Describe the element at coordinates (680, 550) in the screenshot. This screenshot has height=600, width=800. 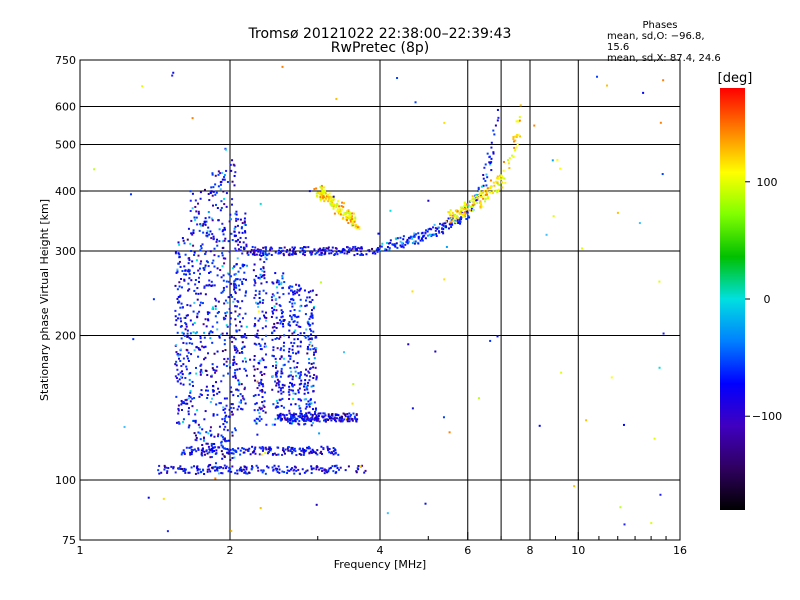
I see `x-tick-label: 16` at that location.